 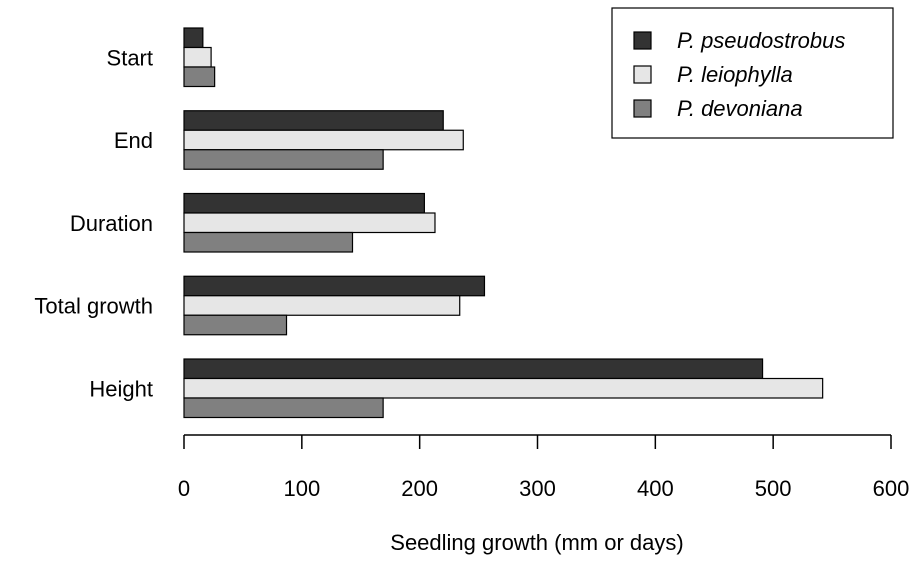 I want to click on x-tick-label: 0, so click(x=184, y=488).